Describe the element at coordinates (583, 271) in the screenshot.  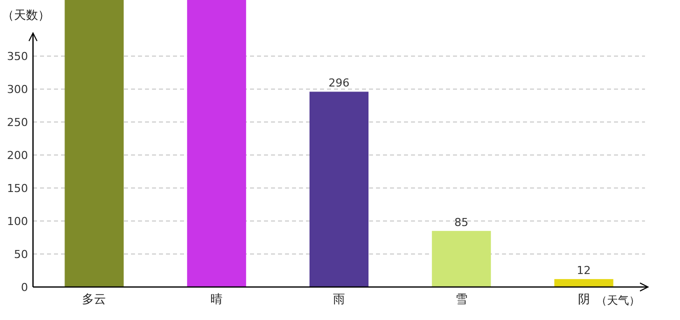
I see `data-label: 12` at that location.